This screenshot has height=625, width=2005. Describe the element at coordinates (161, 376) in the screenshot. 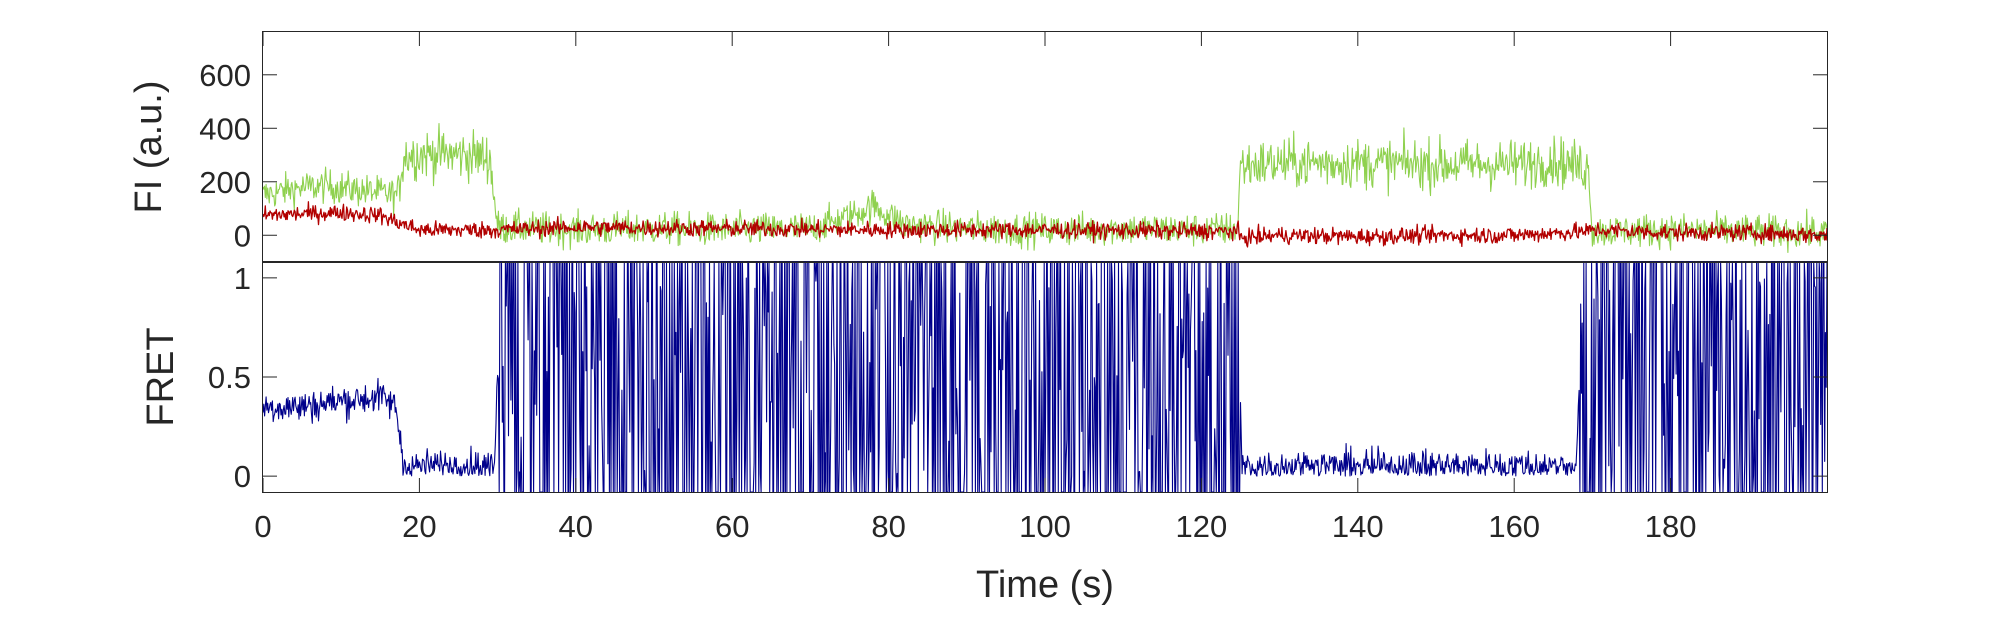

I see `fret-y-axis-label: FRET` at that location.